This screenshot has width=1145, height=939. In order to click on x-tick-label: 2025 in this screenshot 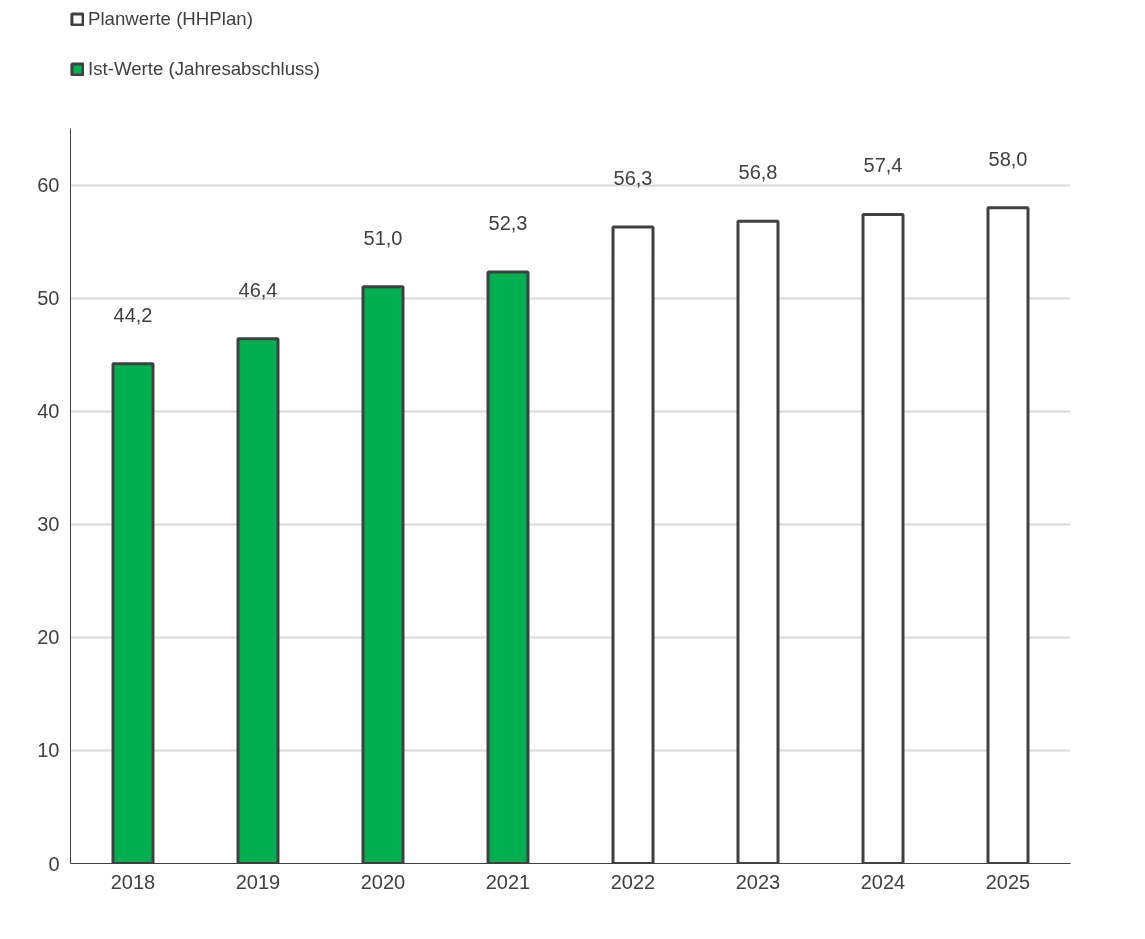, I will do `click(1008, 881)`.